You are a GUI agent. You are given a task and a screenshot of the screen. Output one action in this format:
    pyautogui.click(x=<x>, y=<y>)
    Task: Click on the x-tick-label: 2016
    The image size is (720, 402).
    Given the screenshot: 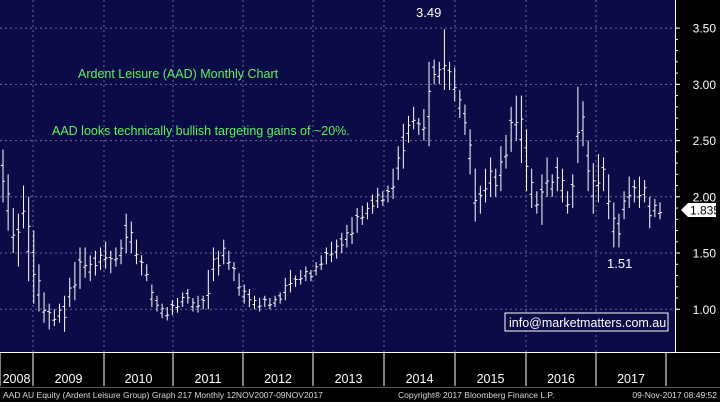 What is the action you would take?
    pyautogui.click(x=561, y=379)
    